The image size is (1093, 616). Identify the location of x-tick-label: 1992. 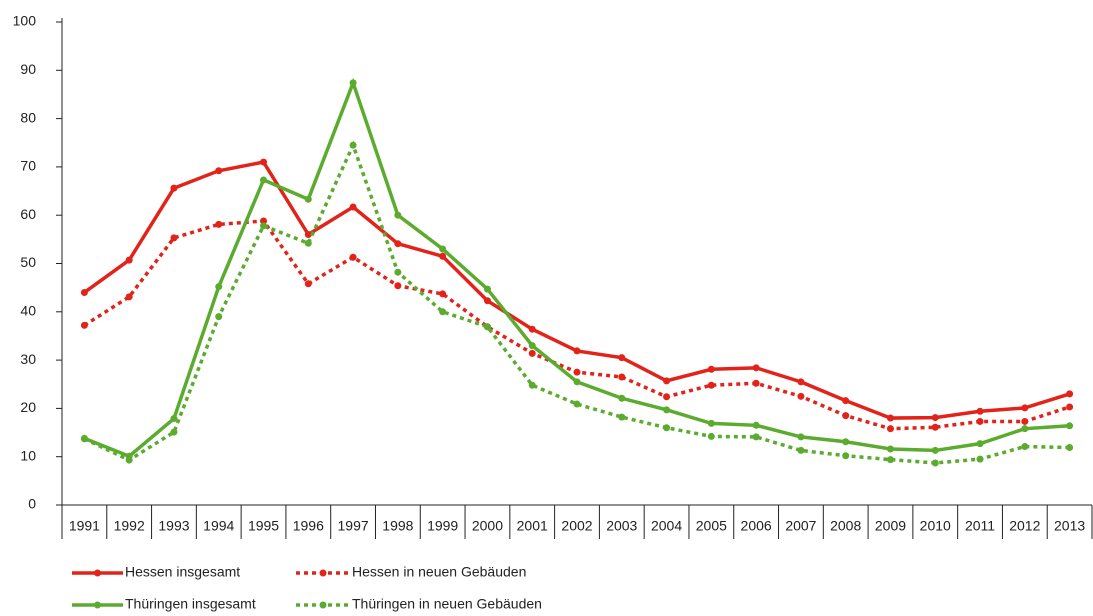
(129, 526).